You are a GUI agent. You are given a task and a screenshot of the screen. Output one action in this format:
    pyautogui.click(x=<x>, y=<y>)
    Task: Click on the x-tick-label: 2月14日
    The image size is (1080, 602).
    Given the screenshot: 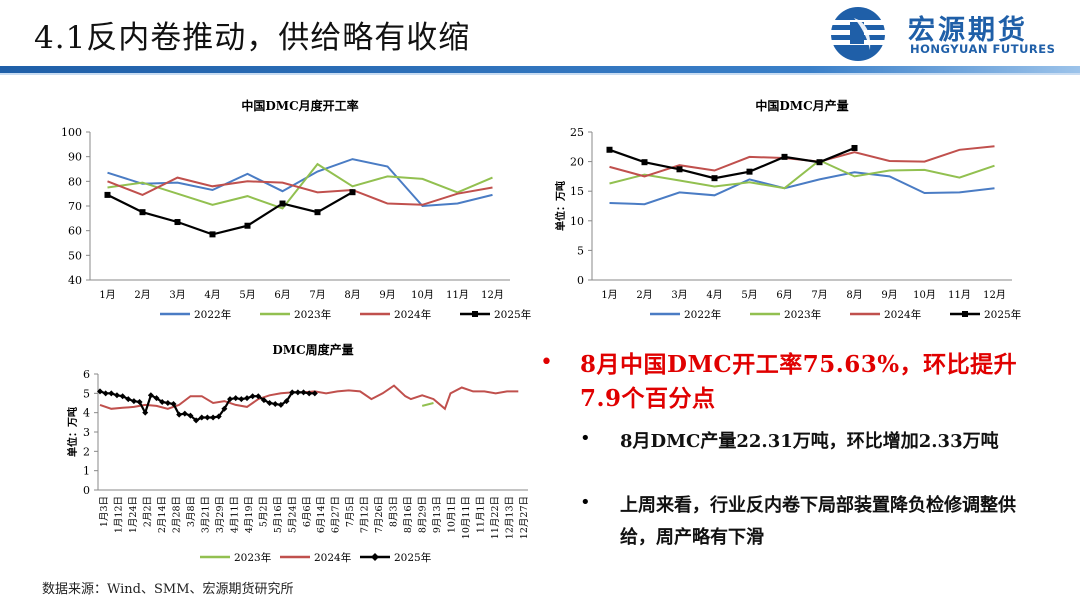 What is the action you would take?
    pyautogui.click(x=162, y=514)
    